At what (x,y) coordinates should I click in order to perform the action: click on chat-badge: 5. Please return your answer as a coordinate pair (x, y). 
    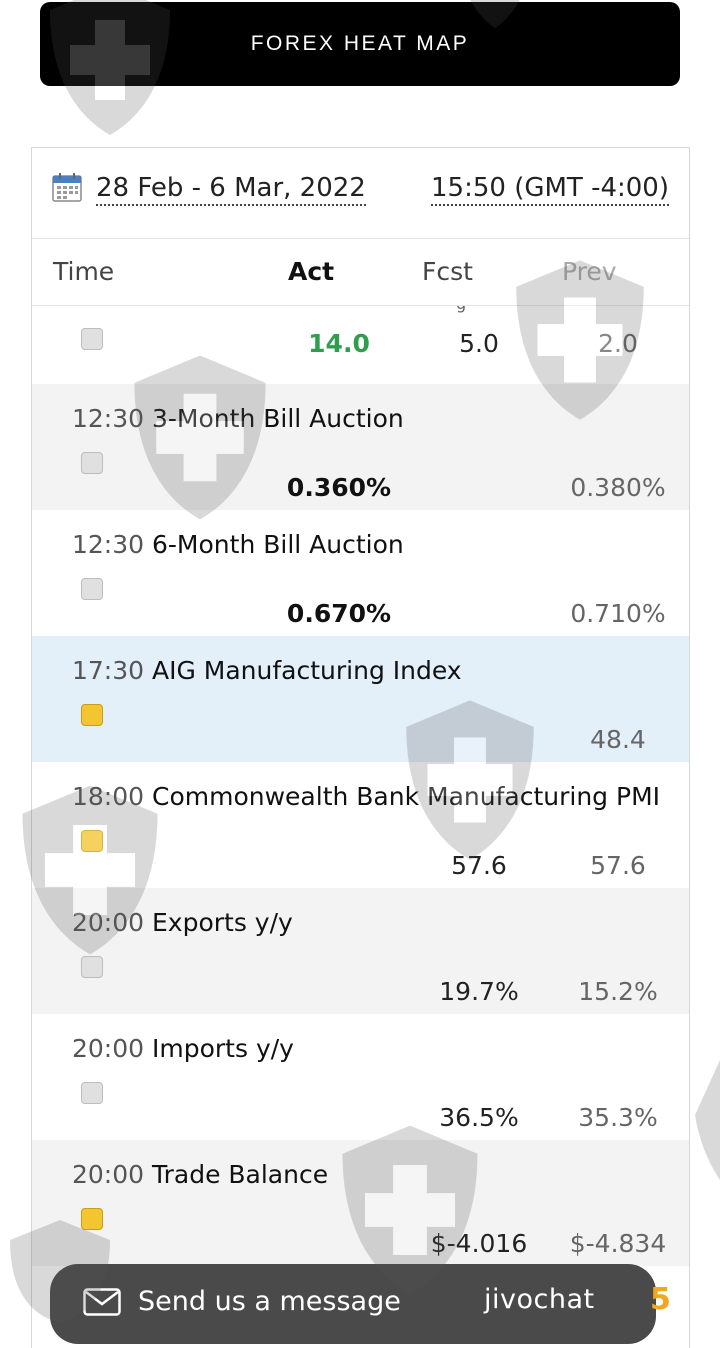
    Looking at the image, I should click on (660, 1299).